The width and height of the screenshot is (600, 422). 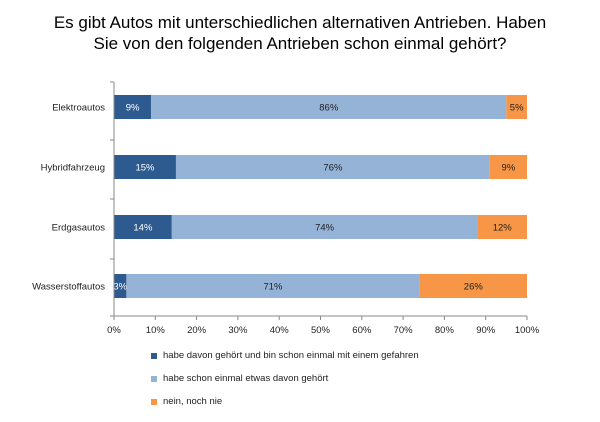 What do you see at coordinates (68, 287) in the screenshot?
I see `category-label: Wasserstoffautos` at bounding box center [68, 287].